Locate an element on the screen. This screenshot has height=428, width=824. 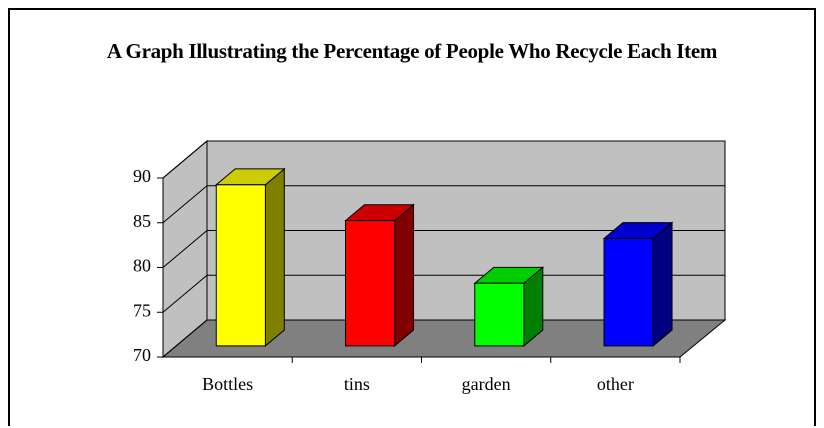
y-tick-label: 70 is located at coordinates (142, 355).